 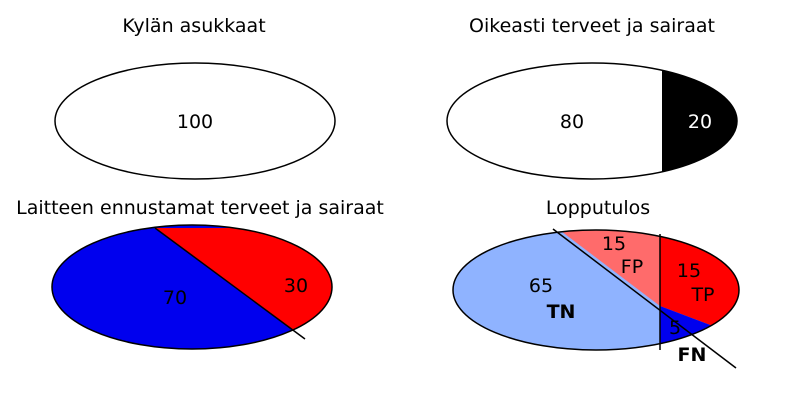 I want to click on fp-label: FP, so click(x=632, y=267).